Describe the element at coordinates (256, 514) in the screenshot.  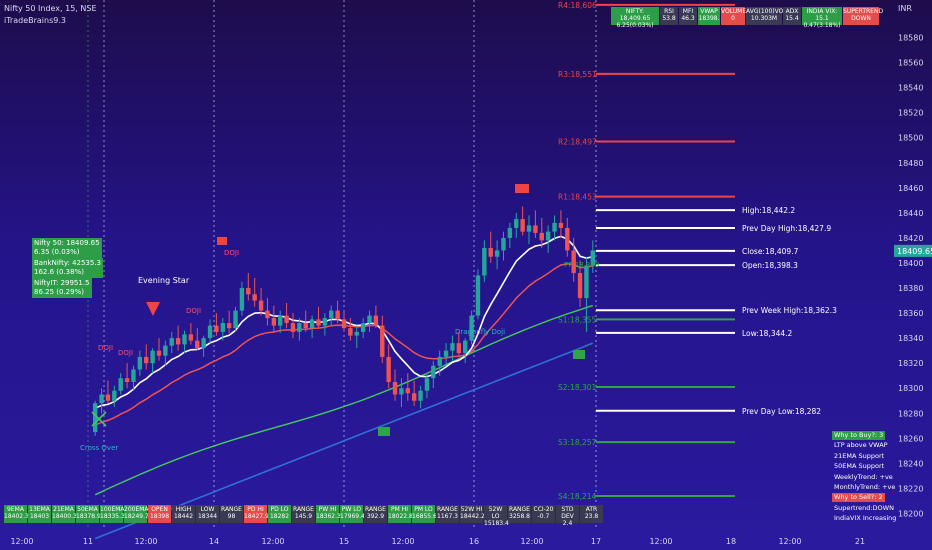
I see `bottom-table-cell: PD HI 18427.9` at that location.